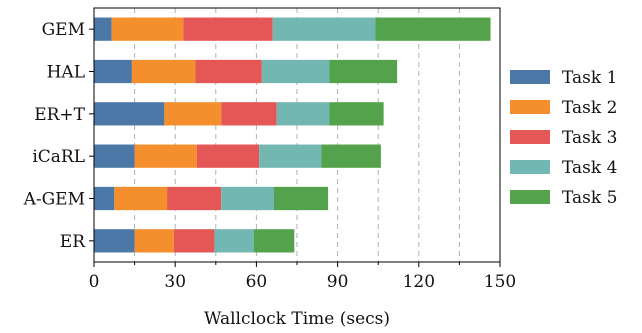  I want to click on y-axis: GEM HAL ER+T iCaRL A-GEM ER, so click(58, 136).